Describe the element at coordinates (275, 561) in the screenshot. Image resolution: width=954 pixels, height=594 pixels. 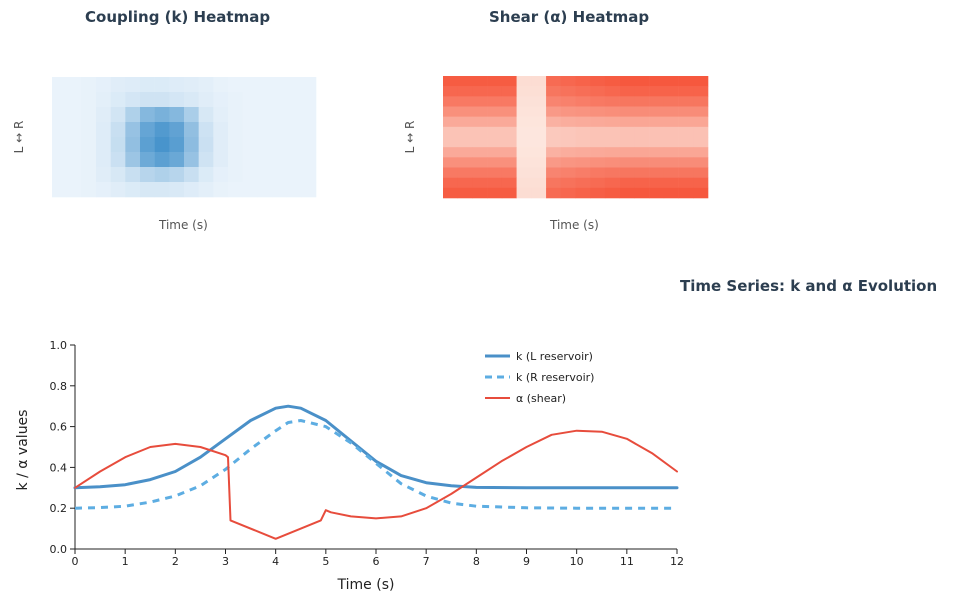
I see `x-tick-label: 4` at that location.